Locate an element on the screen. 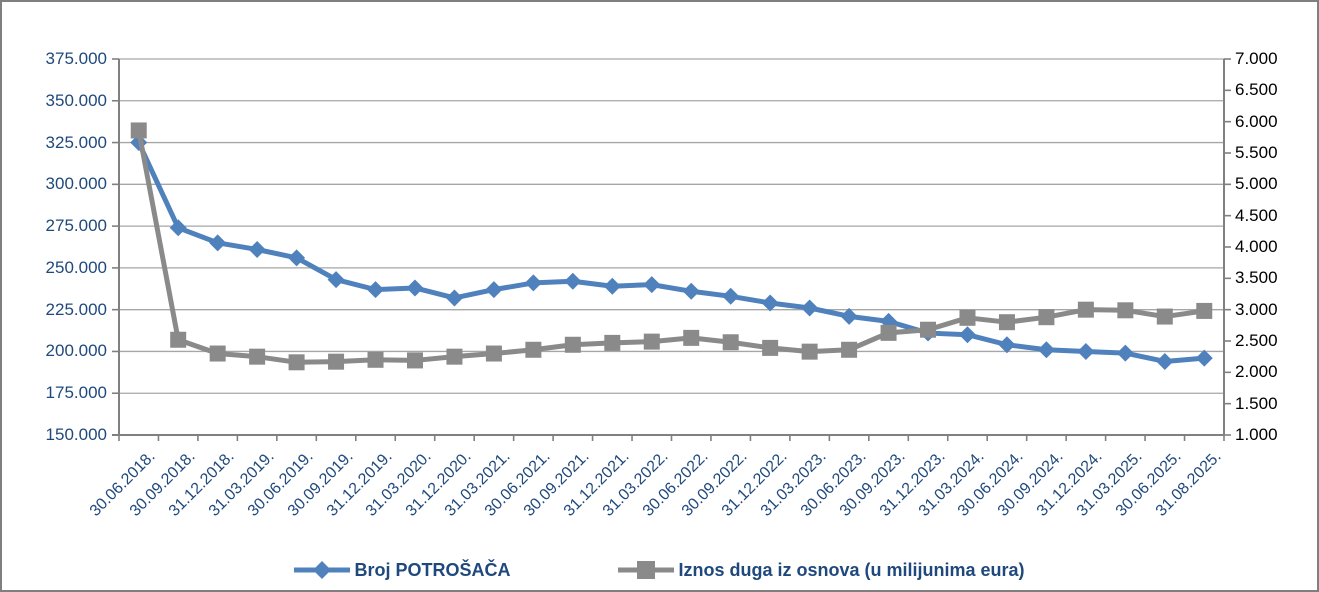 This screenshot has height=592, width=1319. y-axis-right-tick-label: 3.000 is located at coordinates (1256, 309).